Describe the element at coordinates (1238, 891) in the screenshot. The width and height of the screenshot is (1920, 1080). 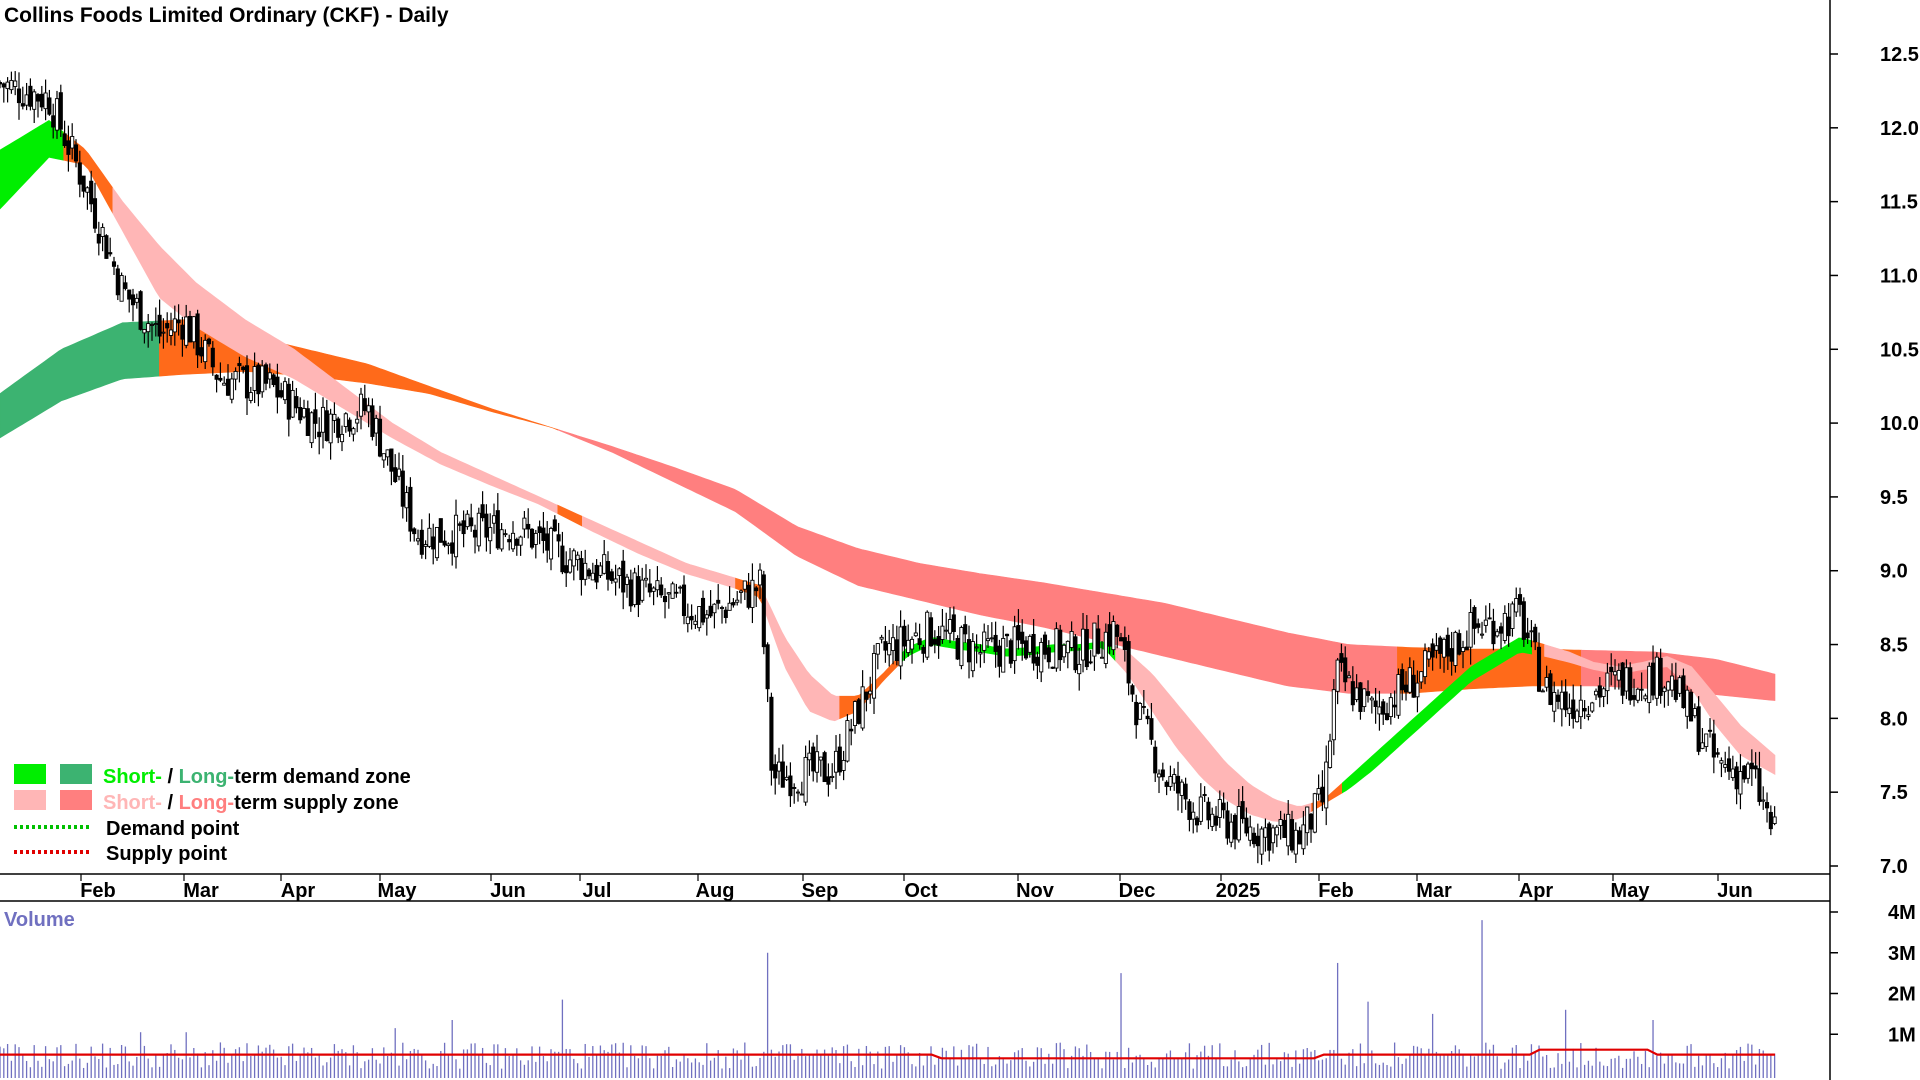
I see `time-tick-label: 2025` at that location.